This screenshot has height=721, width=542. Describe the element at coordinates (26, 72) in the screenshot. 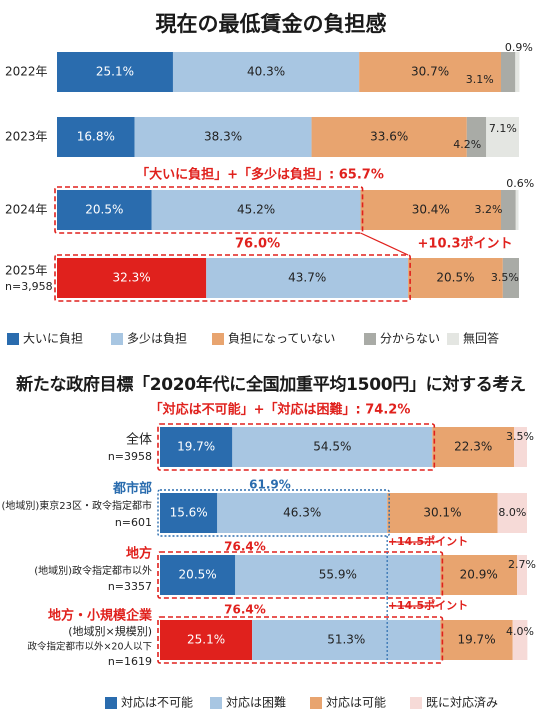

I see `category-label: 2022年` at that location.